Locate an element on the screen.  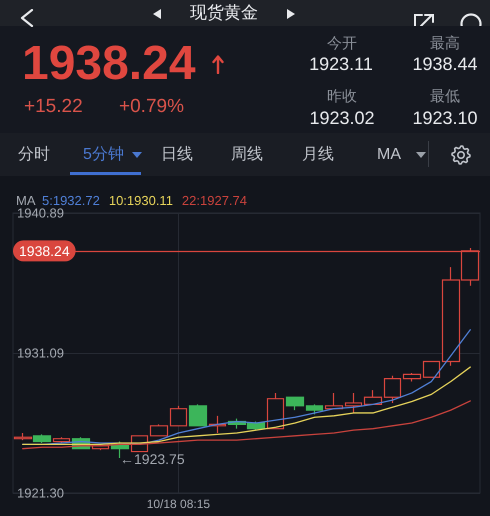
text: 今开 is located at coordinates (342, 44).